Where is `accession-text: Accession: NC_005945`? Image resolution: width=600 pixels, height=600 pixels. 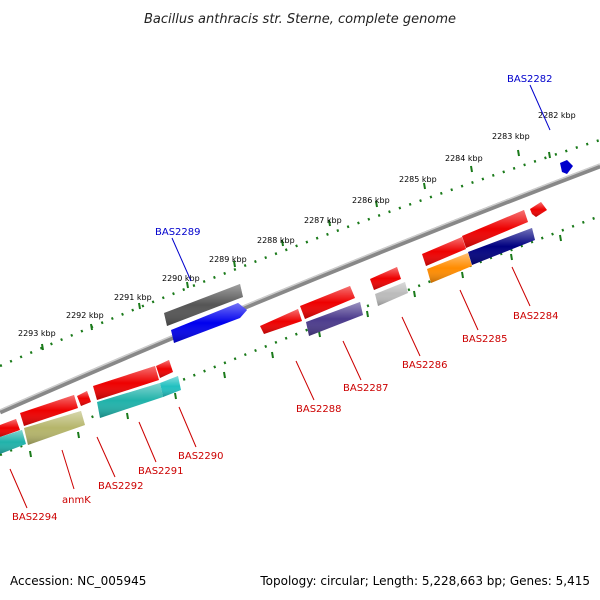
accession-text: Accession: NC_005945 is located at coordinates (78, 581).